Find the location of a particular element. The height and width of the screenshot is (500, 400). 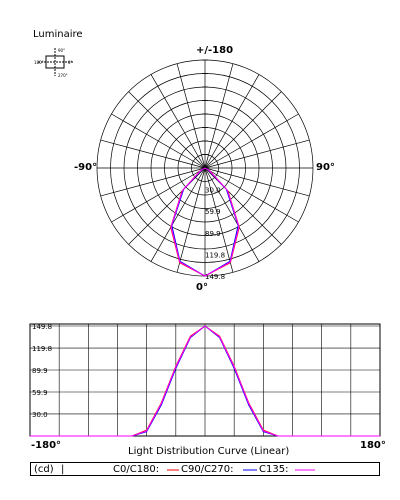

legend-label-c0: C0/C180: is located at coordinates (136, 469).